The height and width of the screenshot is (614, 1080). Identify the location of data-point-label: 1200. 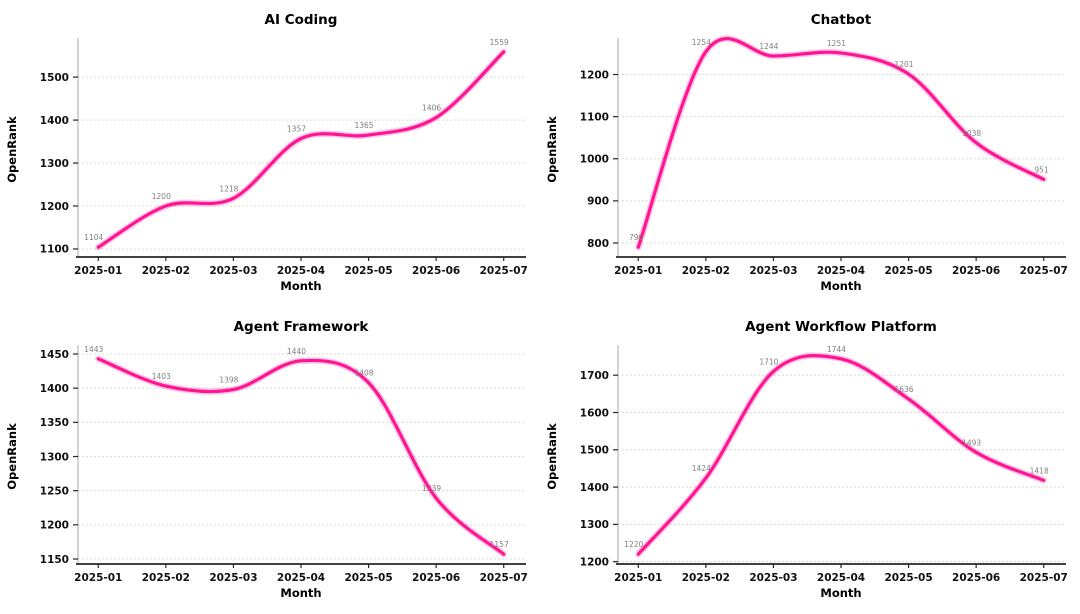
(161, 196).